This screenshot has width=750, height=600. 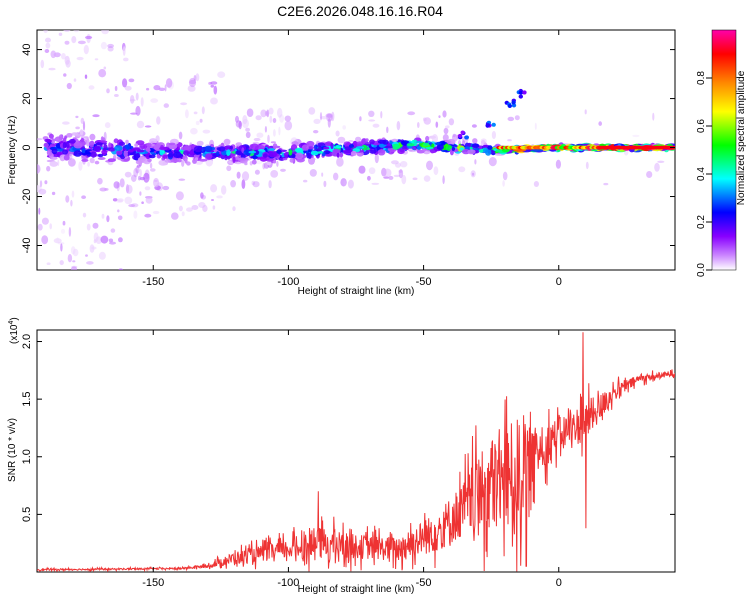 What do you see at coordinates (27, 98) in the screenshot?
I see `spectrogram-y-tick-label: 20` at bounding box center [27, 98].